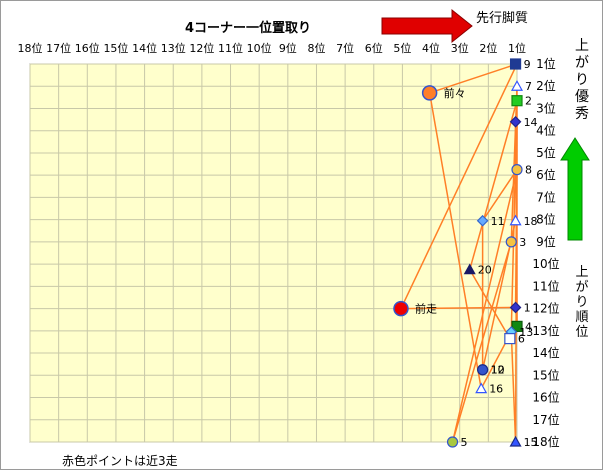 This screenshot has width=603, height=470. Describe the element at coordinates (546, 85) in the screenshot. I see `y-tick-label: 2位` at that location.